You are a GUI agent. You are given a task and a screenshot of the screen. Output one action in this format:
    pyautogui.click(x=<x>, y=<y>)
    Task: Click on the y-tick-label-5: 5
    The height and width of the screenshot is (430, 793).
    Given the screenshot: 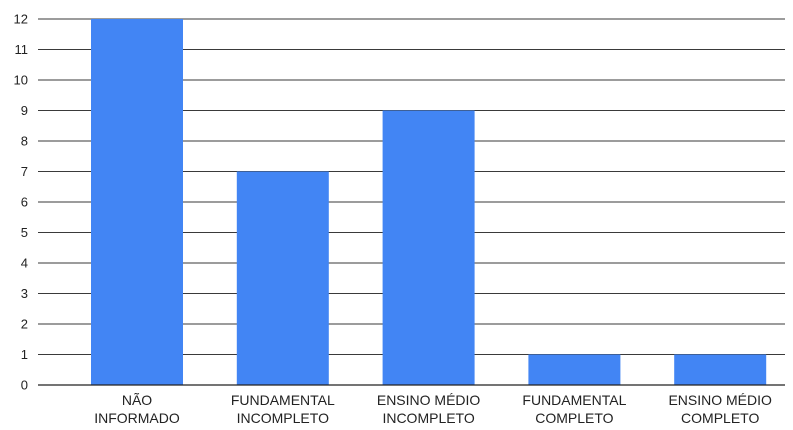 What is the action you would take?
    pyautogui.click(x=24, y=232)
    